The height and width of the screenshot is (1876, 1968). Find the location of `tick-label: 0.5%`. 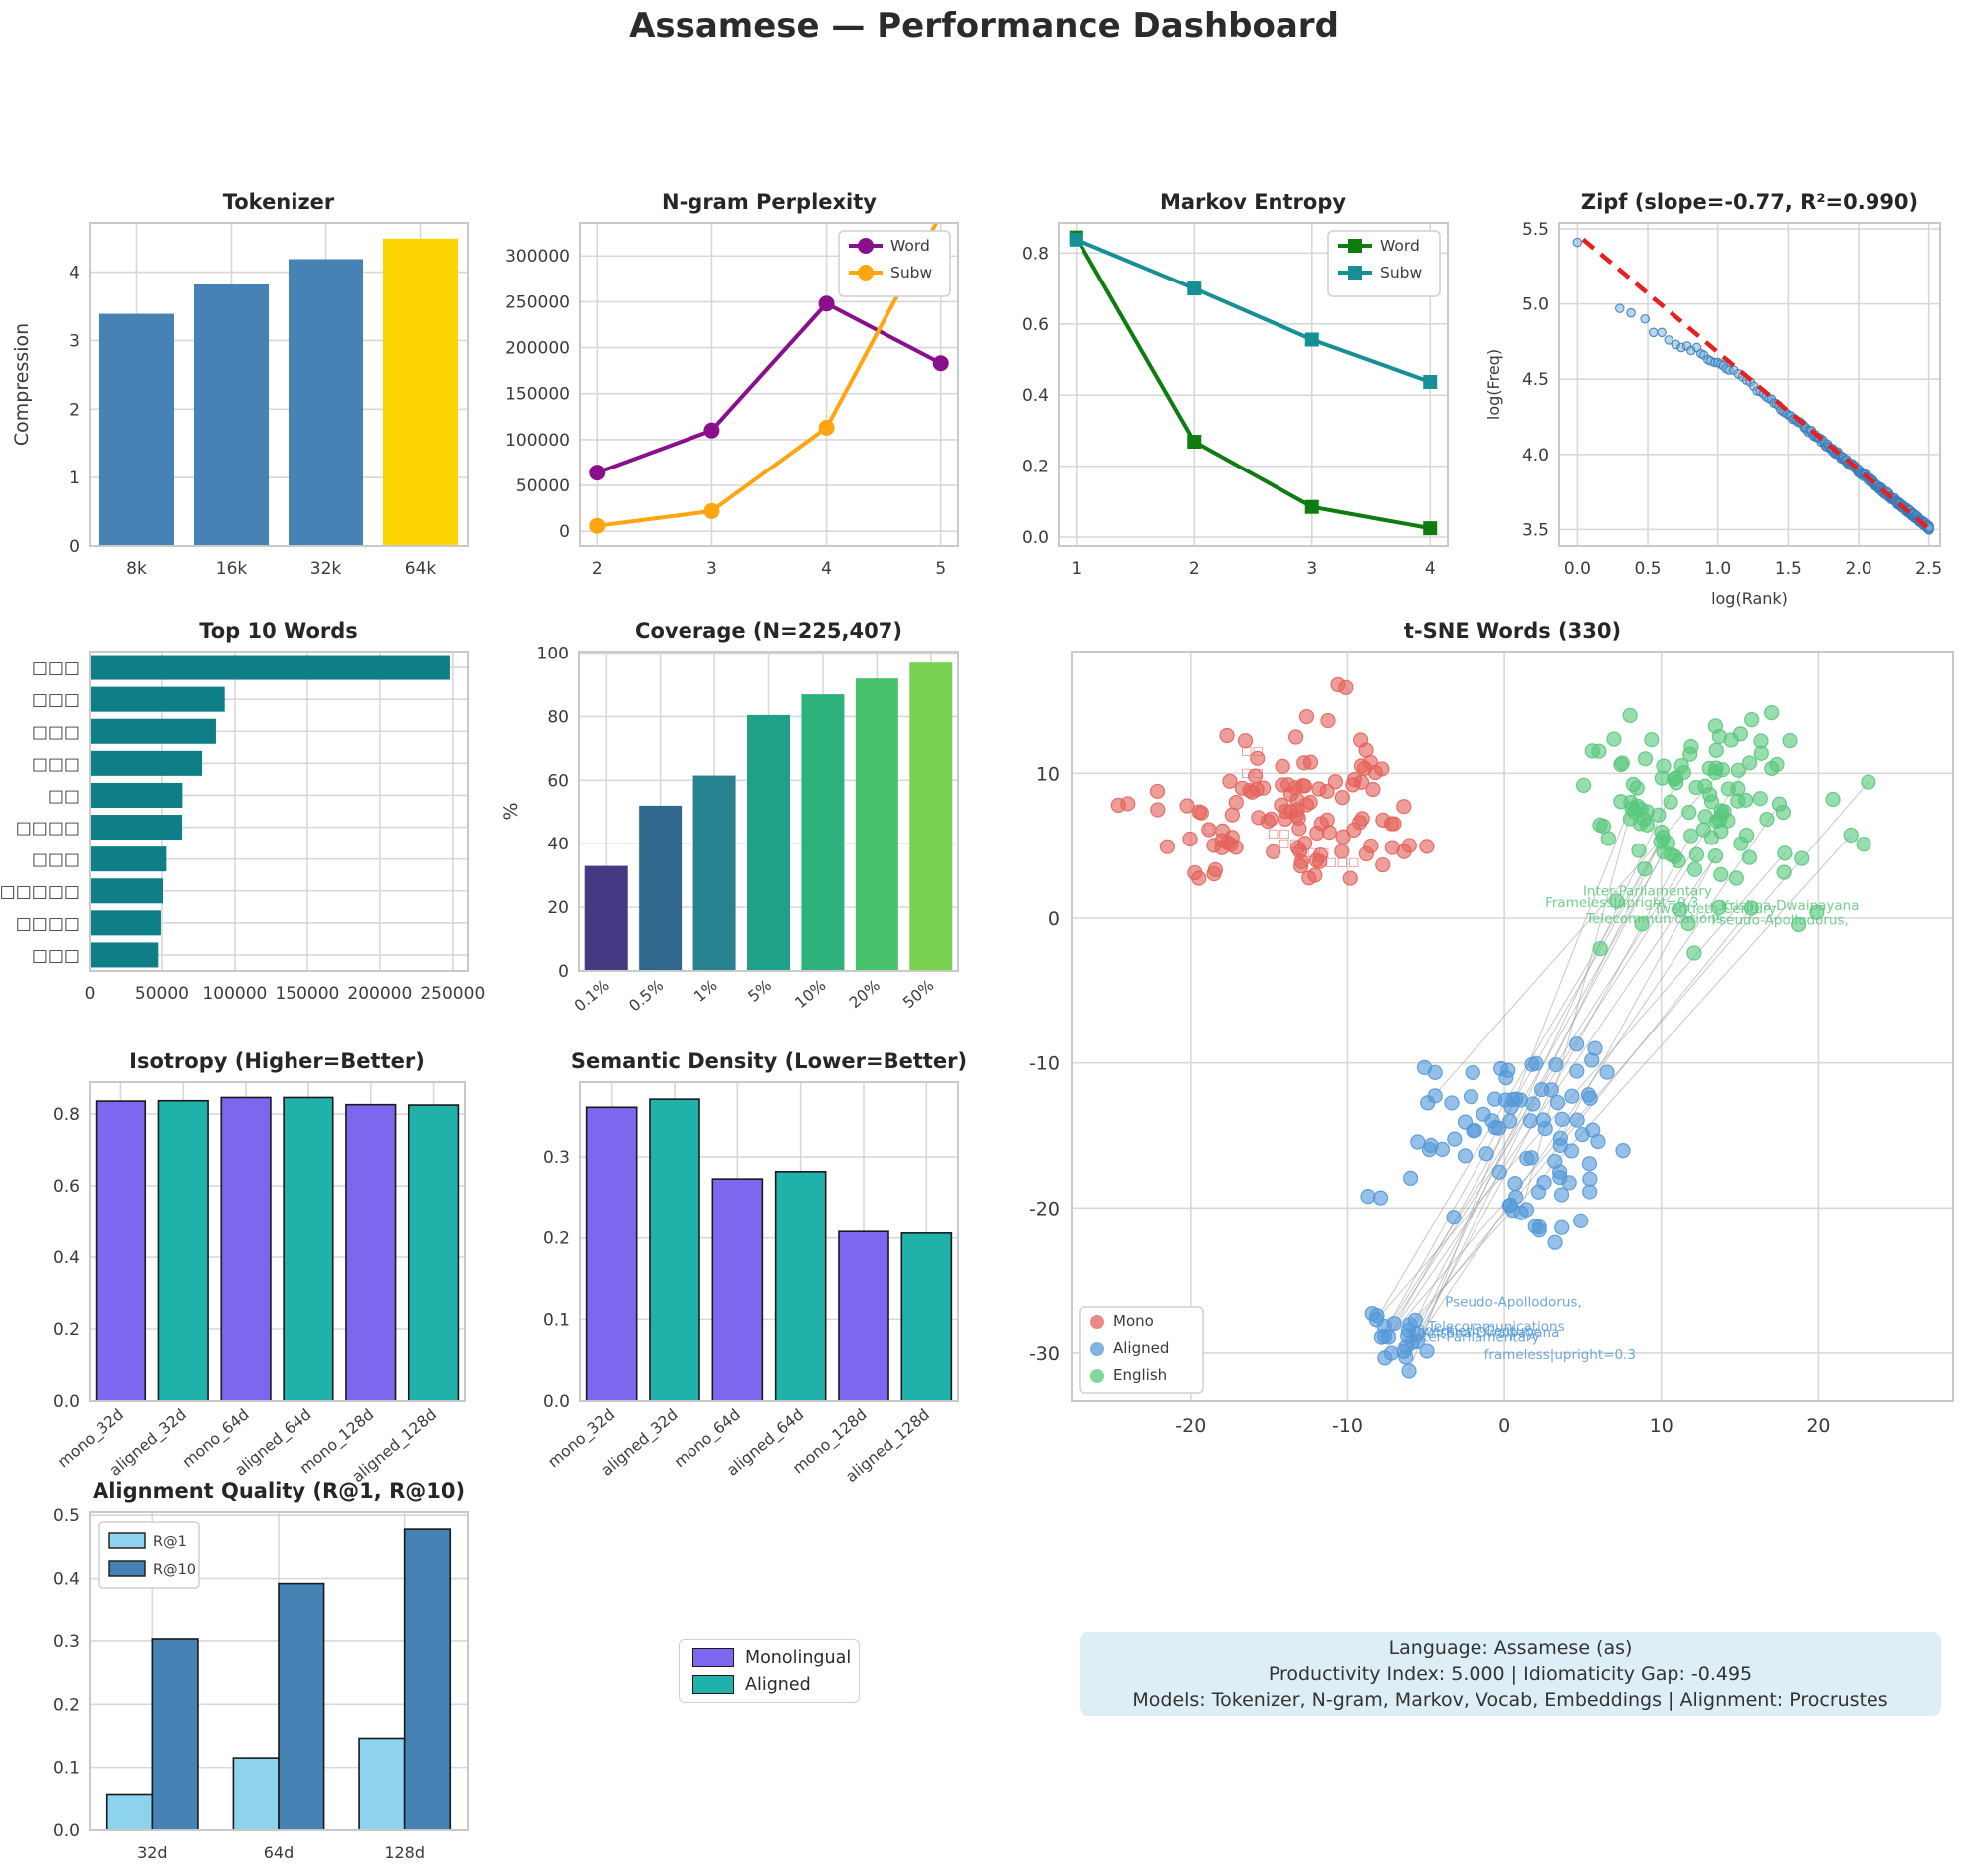

tick-label: 0.5% is located at coordinates (646, 995).